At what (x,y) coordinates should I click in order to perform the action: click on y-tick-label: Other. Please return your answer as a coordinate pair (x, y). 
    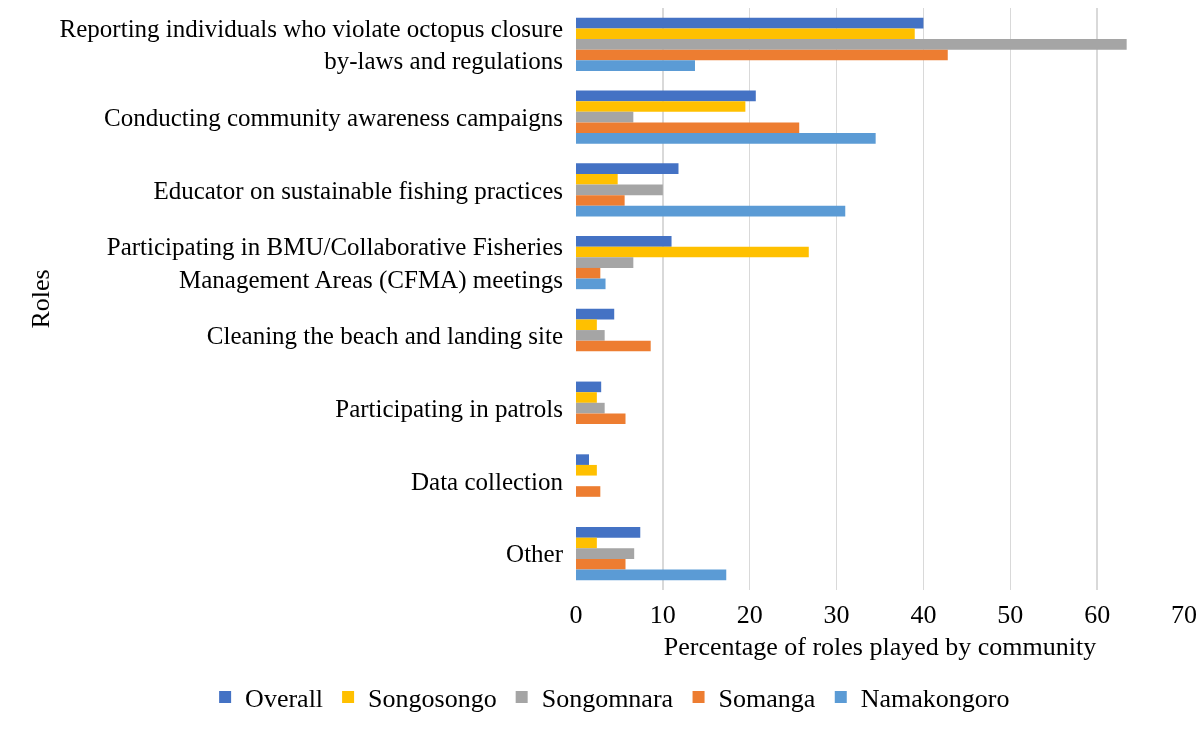
    Looking at the image, I should click on (535, 554).